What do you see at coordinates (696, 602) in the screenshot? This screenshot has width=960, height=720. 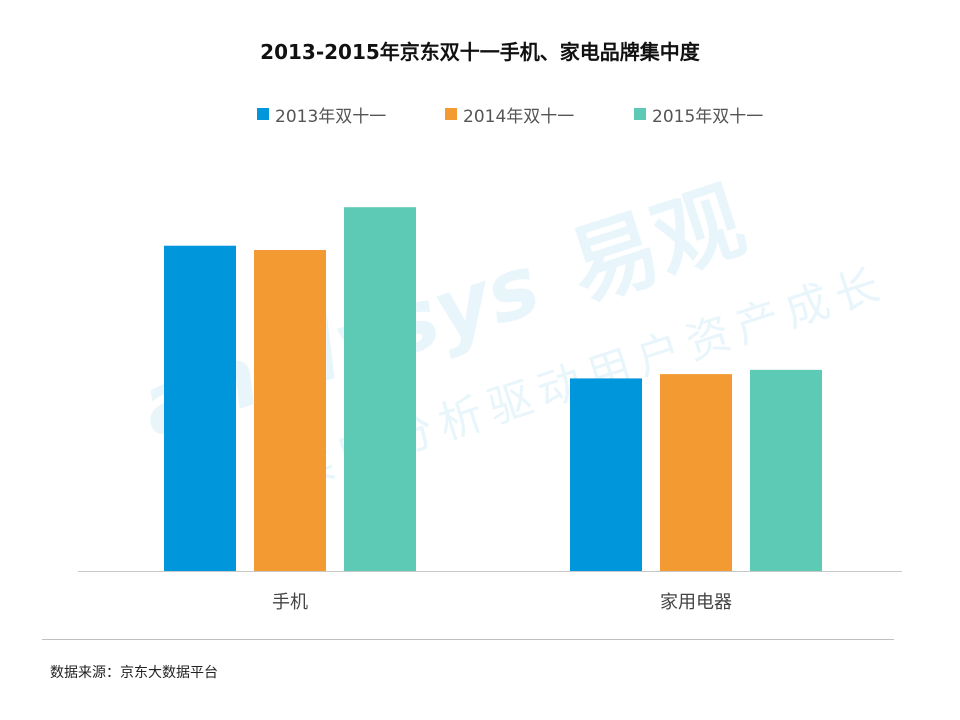 I see `category-label-1: 家用电器` at bounding box center [696, 602].